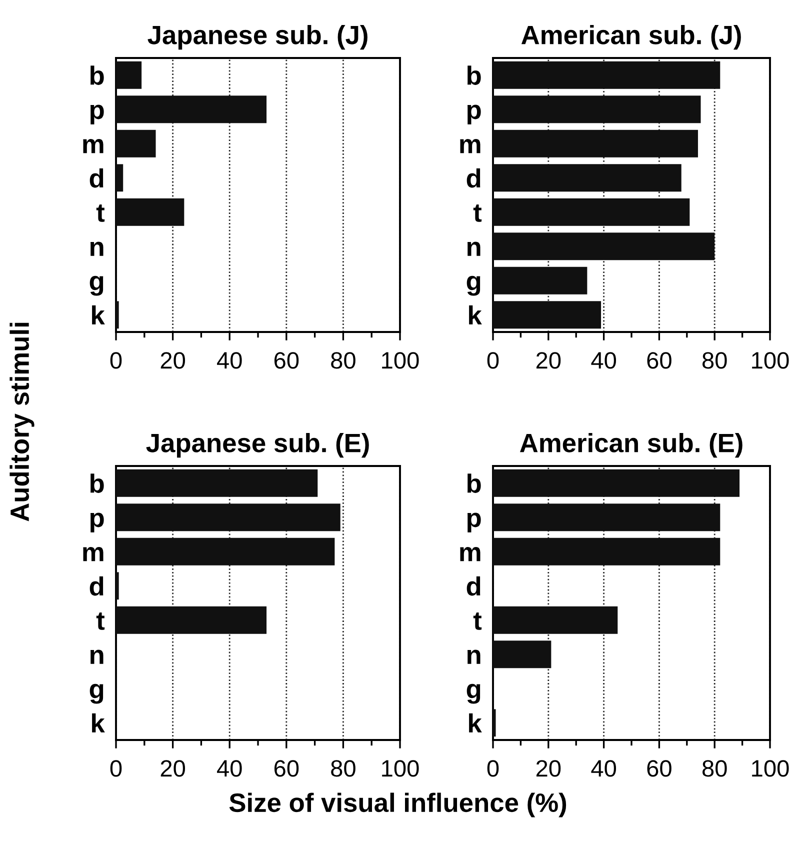  I want to click on chart-title: Japanese sub. (E), so click(257, 445).